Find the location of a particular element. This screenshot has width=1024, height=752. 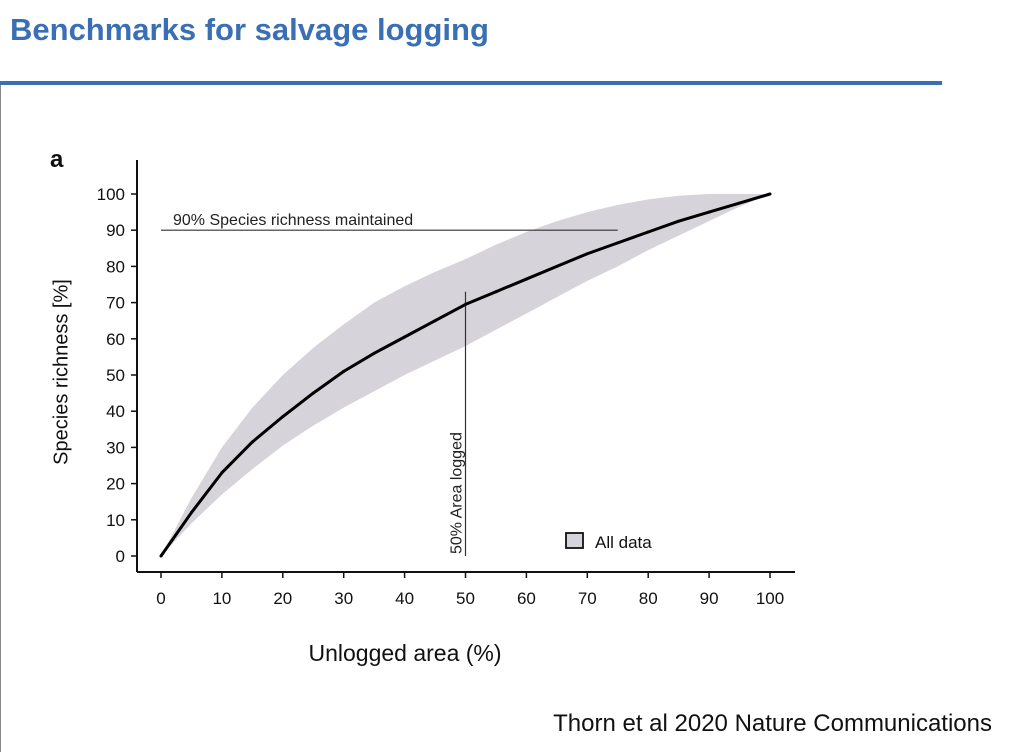

slide-title: Benchmarks for salvage logging is located at coordinates (249, 29).